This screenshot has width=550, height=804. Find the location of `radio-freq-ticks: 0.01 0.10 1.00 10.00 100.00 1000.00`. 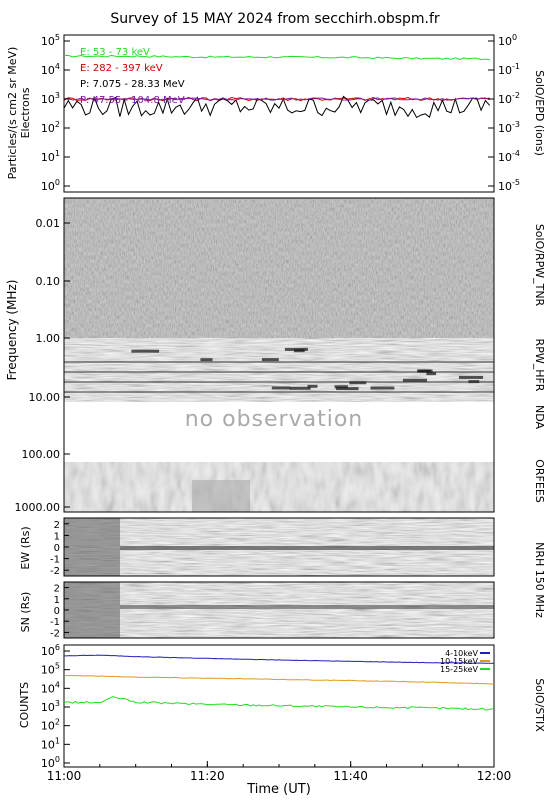

radio-freq-ticks: 0.01 0.10 1.00 10.00 100.00 1000.00 is located at coordinates (42, 365).